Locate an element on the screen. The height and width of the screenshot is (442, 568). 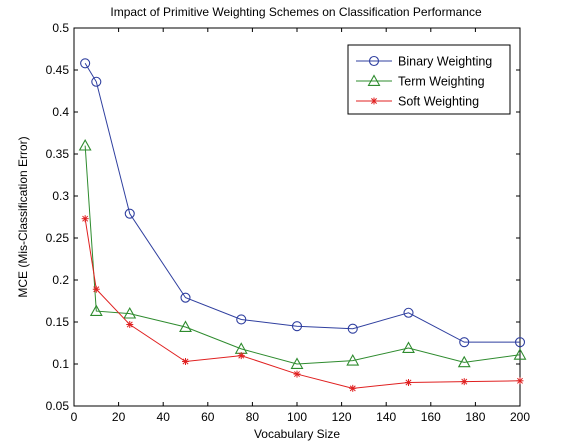
y-tick-label: 0.5 is located at coordinates (60, 28).